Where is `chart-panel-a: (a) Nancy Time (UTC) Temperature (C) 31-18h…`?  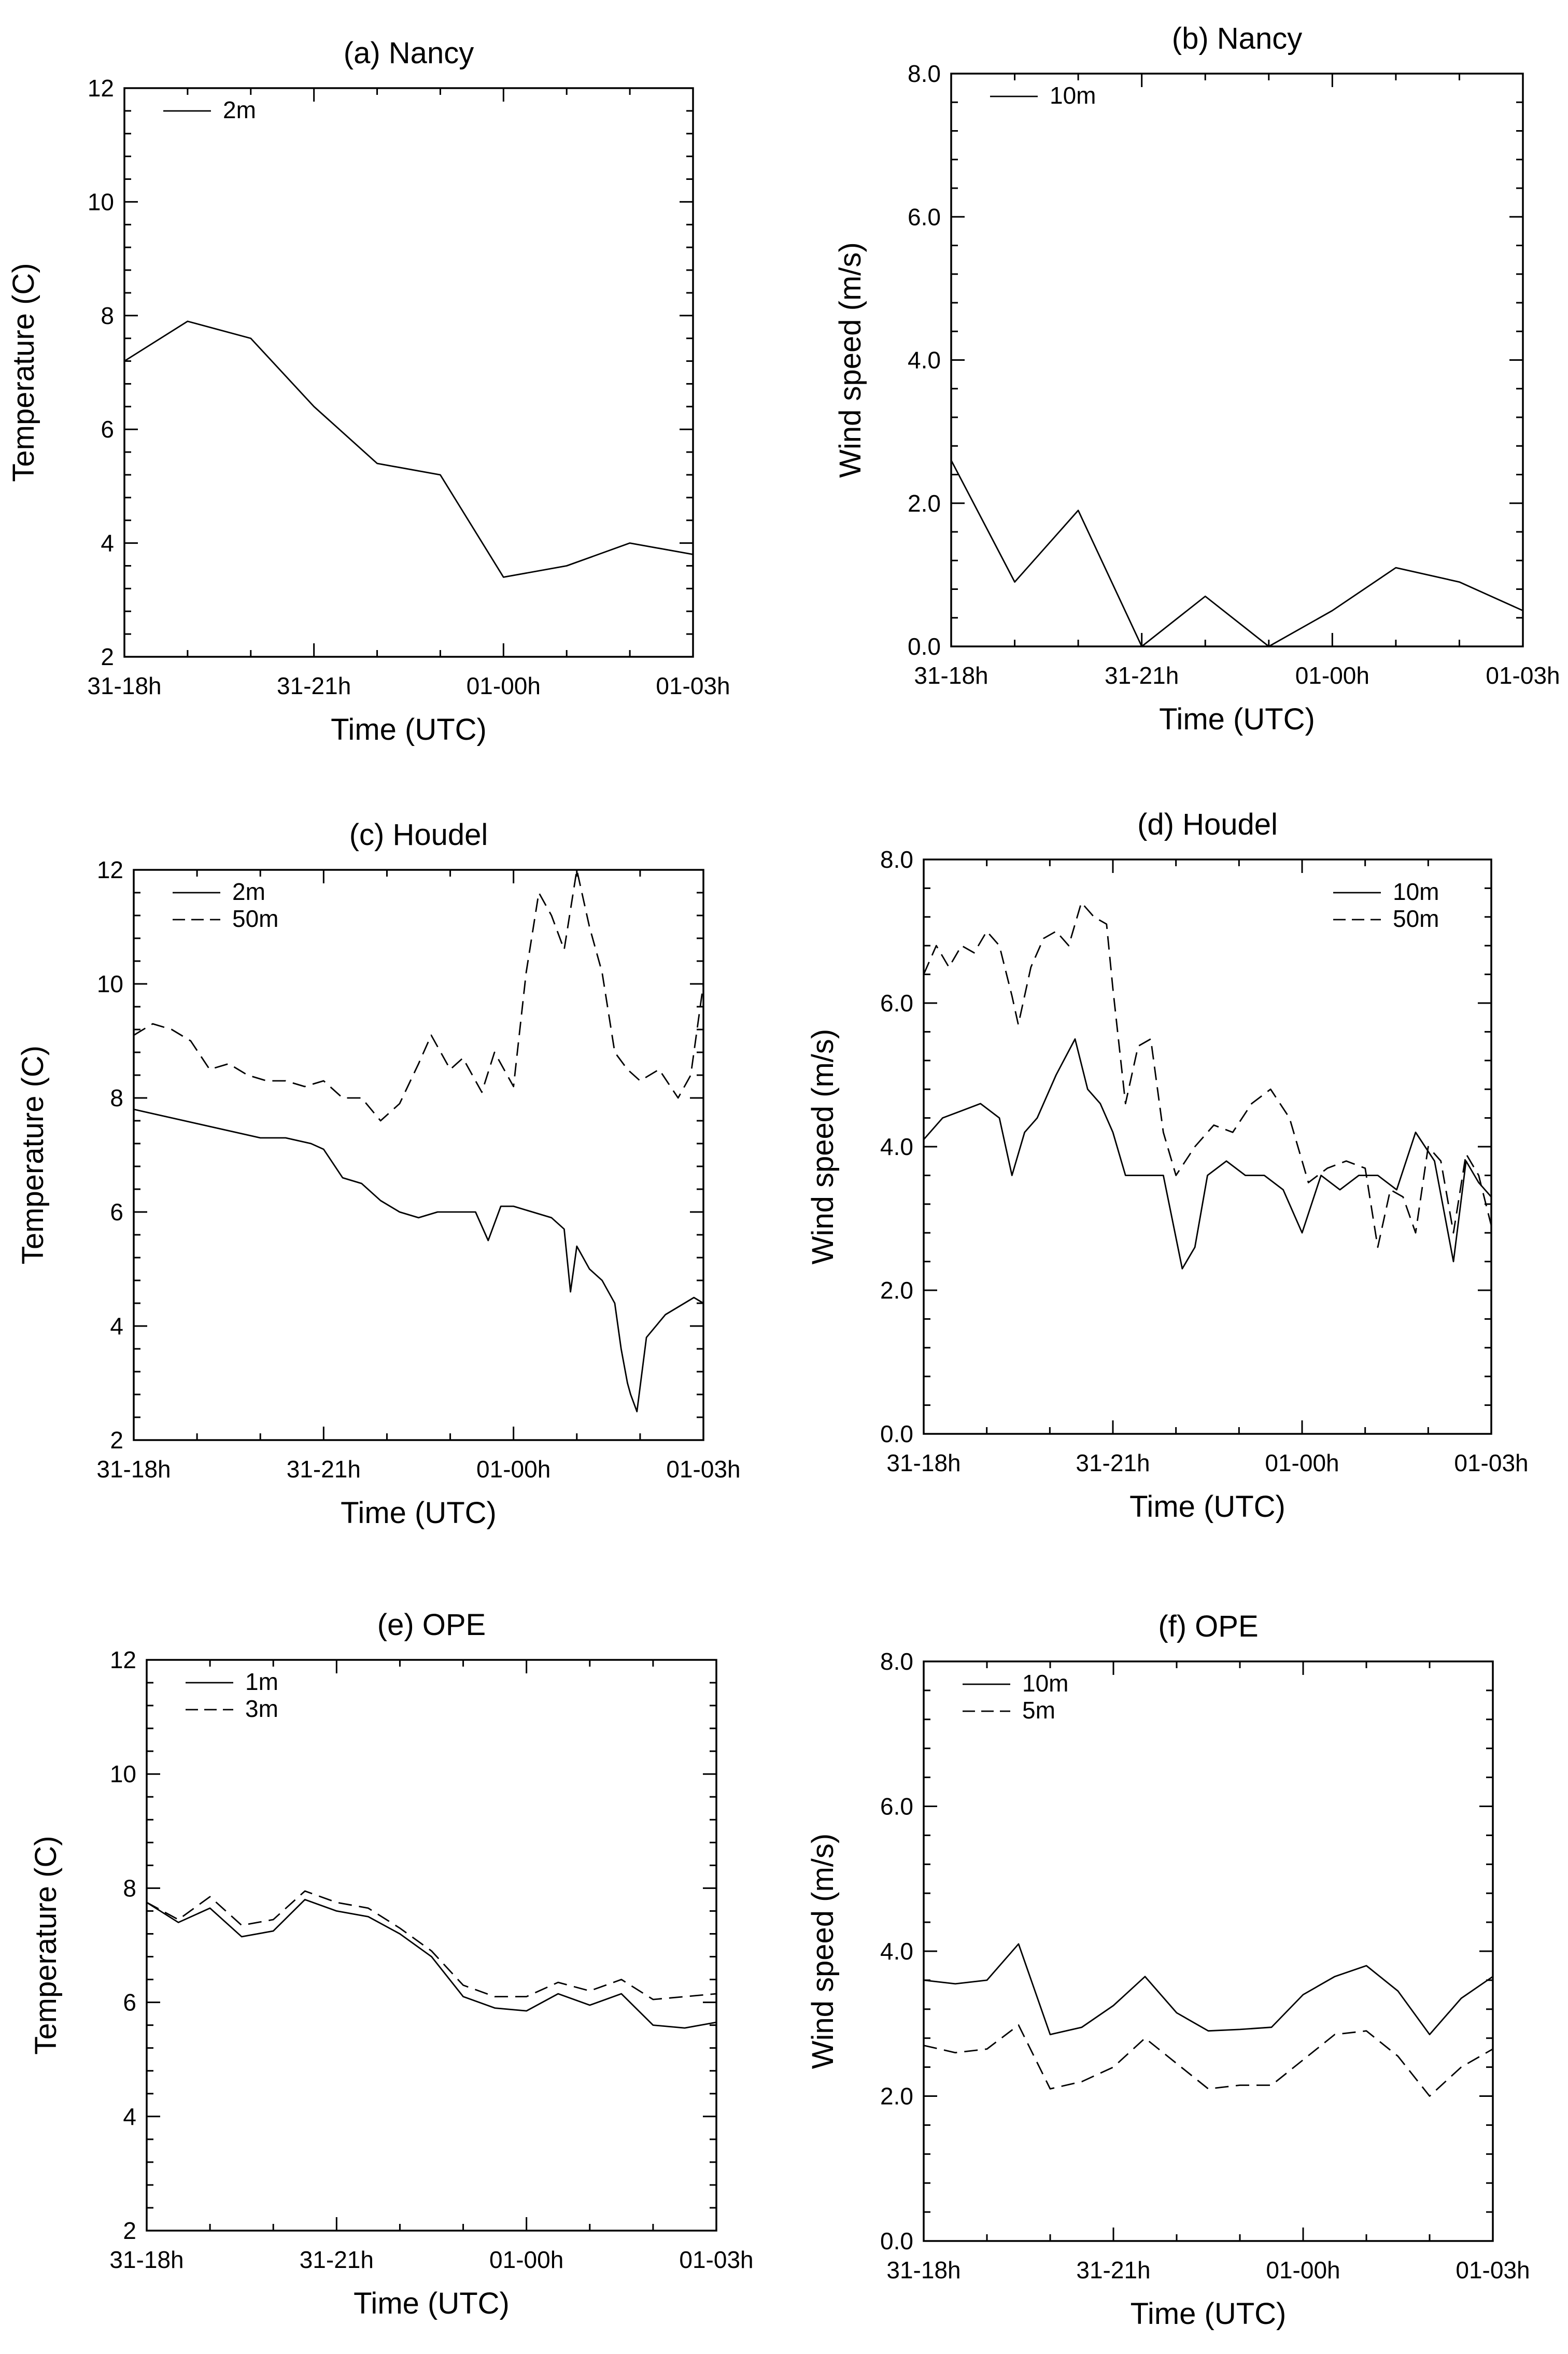 chart-panel-a: (a) Nancy Time (UTC) Temperature (C) 31-18h… is located at coordinates (368, 391).